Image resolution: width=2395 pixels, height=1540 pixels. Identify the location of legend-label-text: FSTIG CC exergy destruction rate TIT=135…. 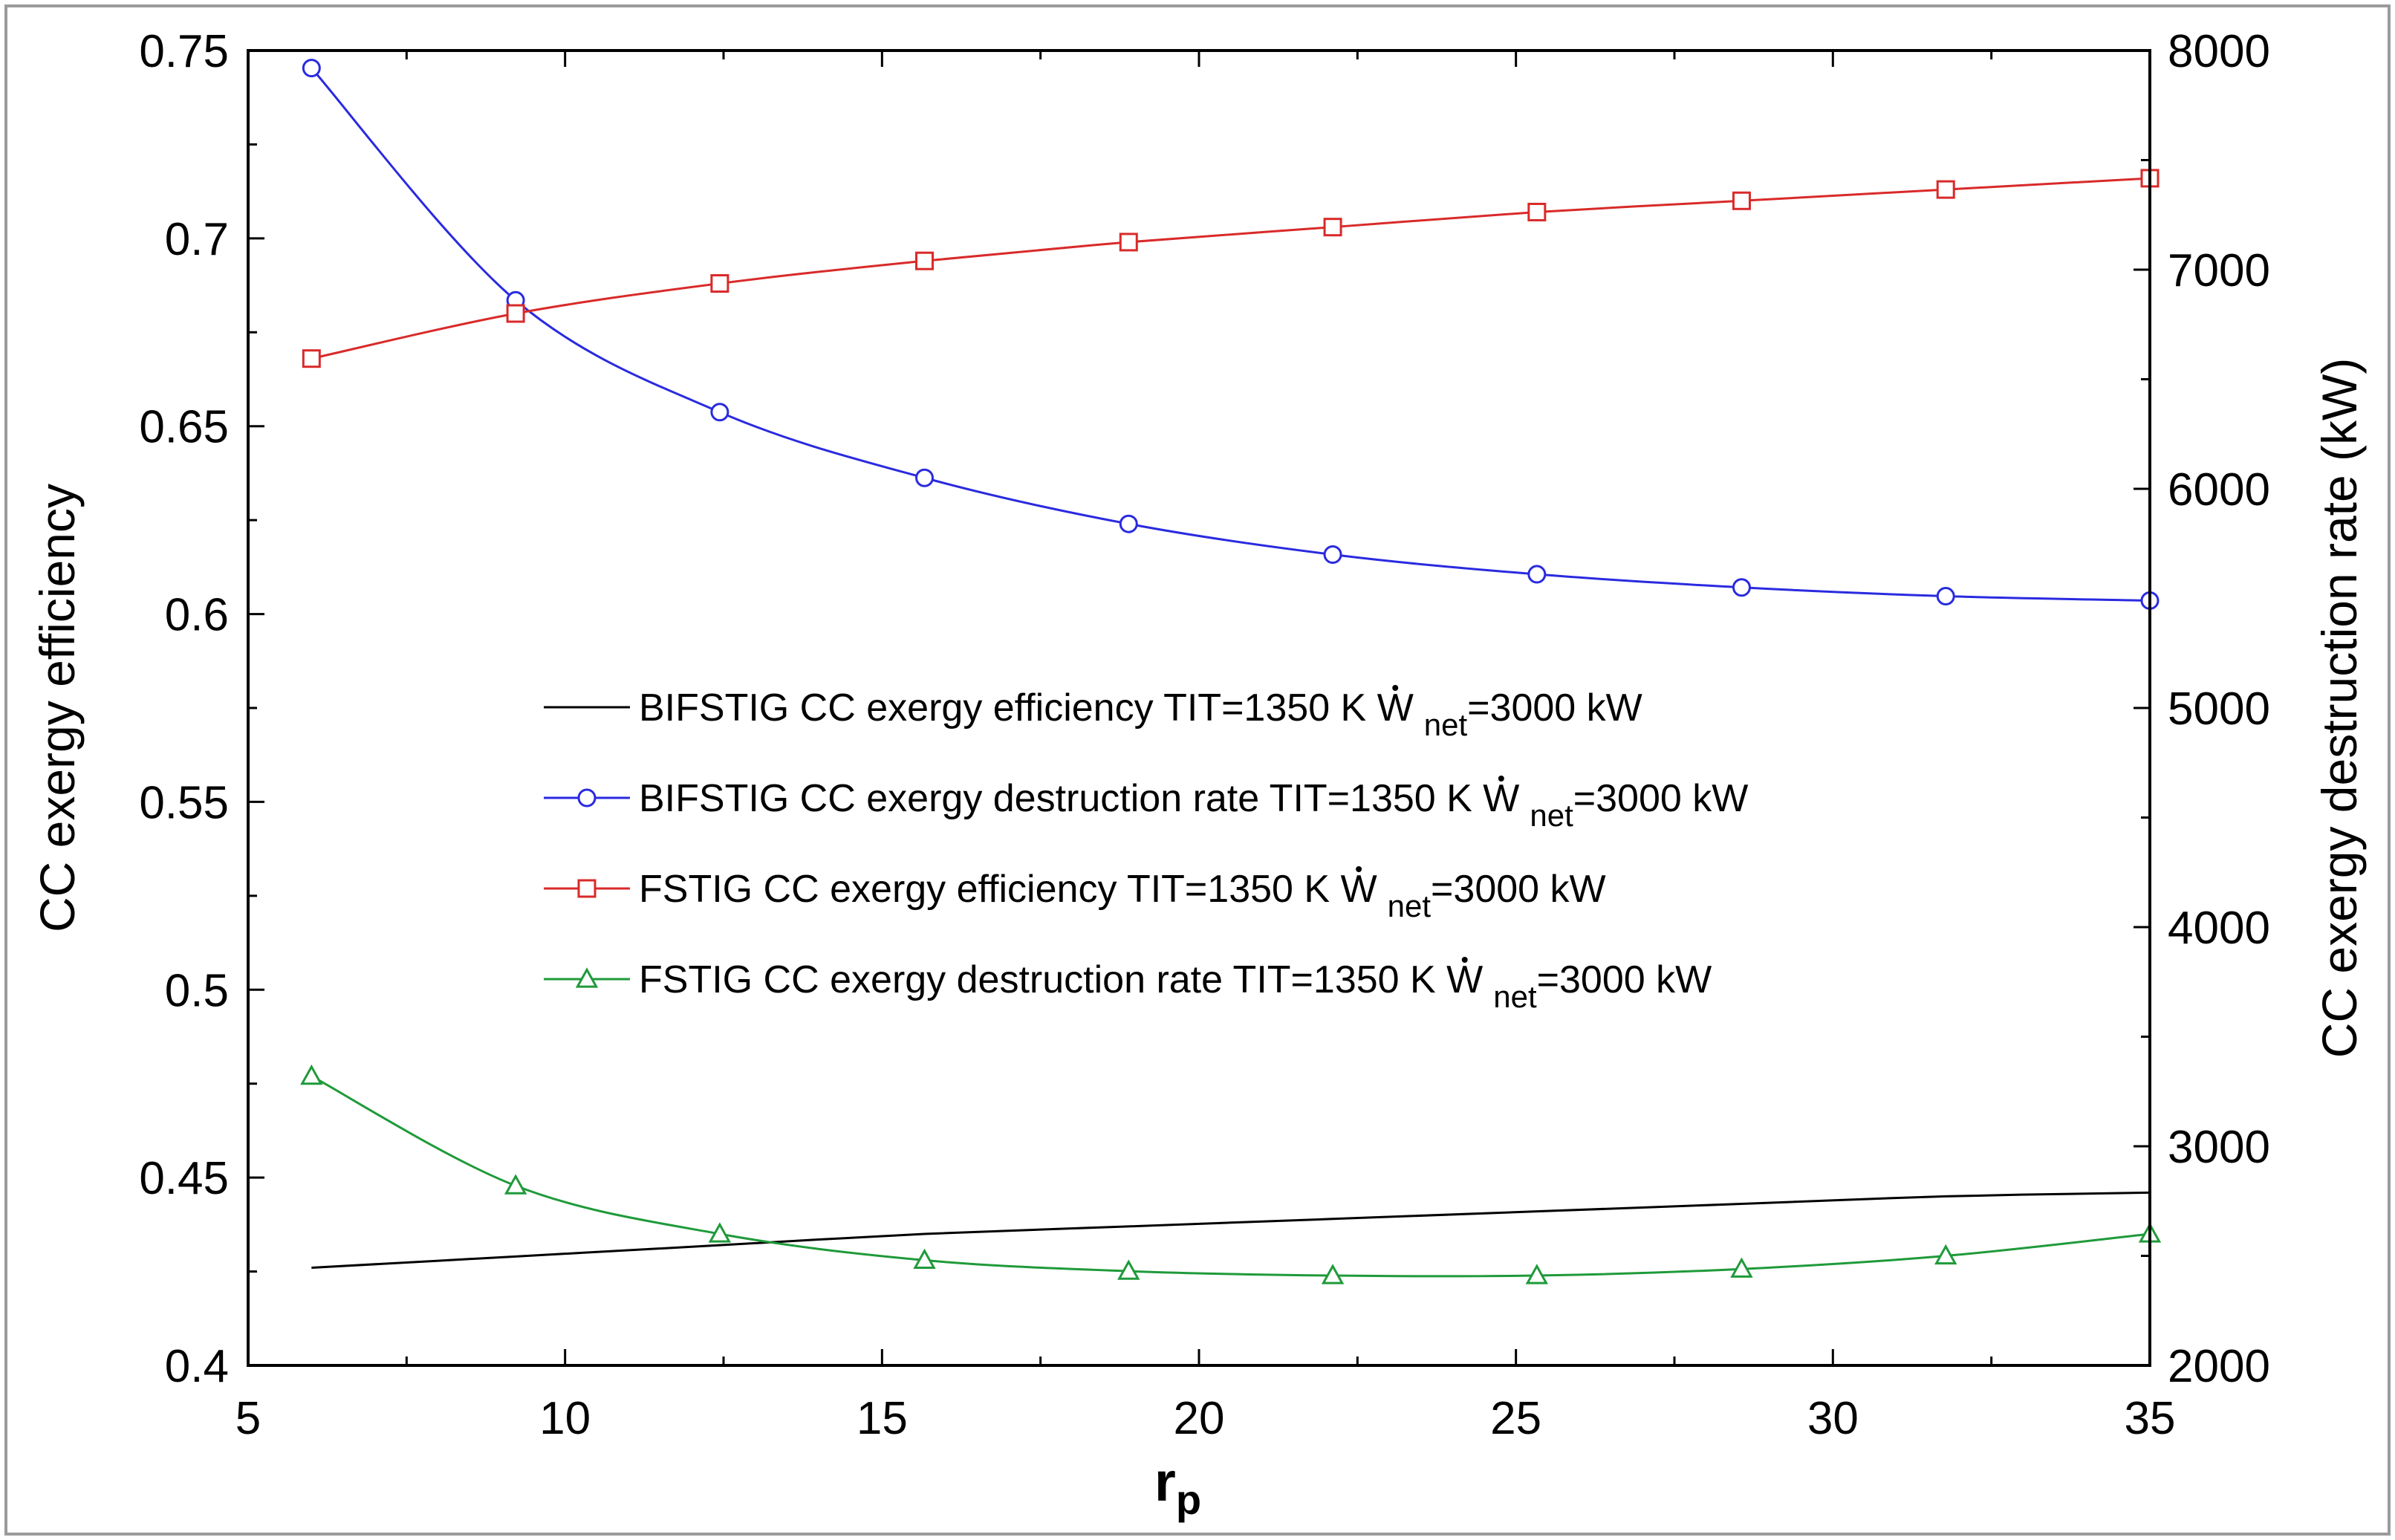
(1042, 979).